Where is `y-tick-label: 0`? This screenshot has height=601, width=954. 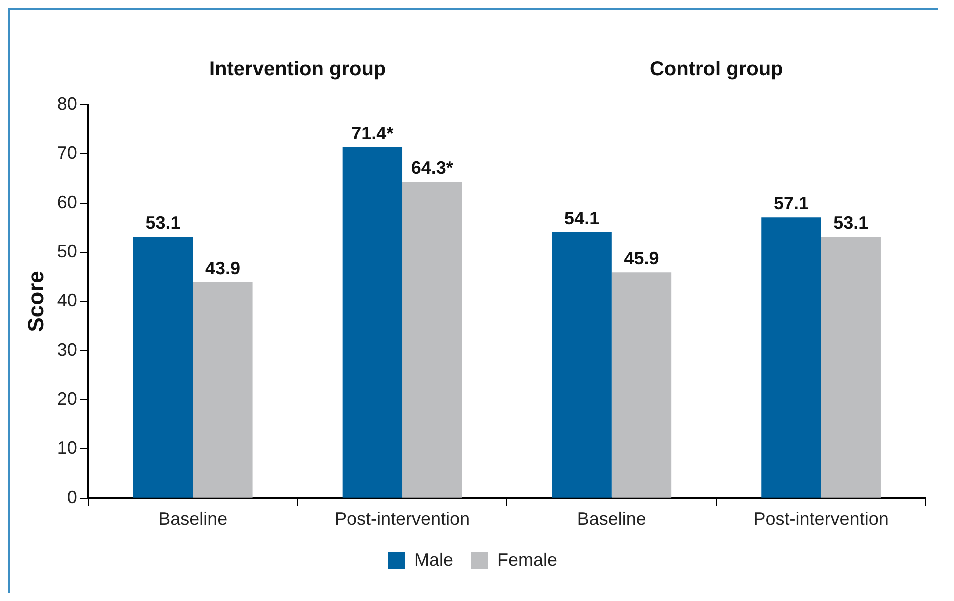 y-tick-label: 0 is located at coordinates (72, 497).